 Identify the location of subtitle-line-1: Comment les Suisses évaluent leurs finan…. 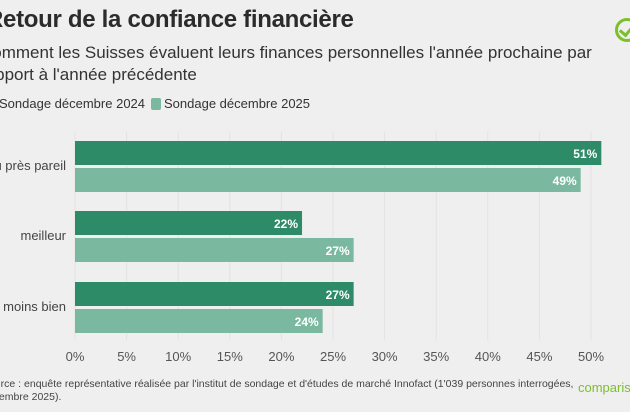
(296, 52).